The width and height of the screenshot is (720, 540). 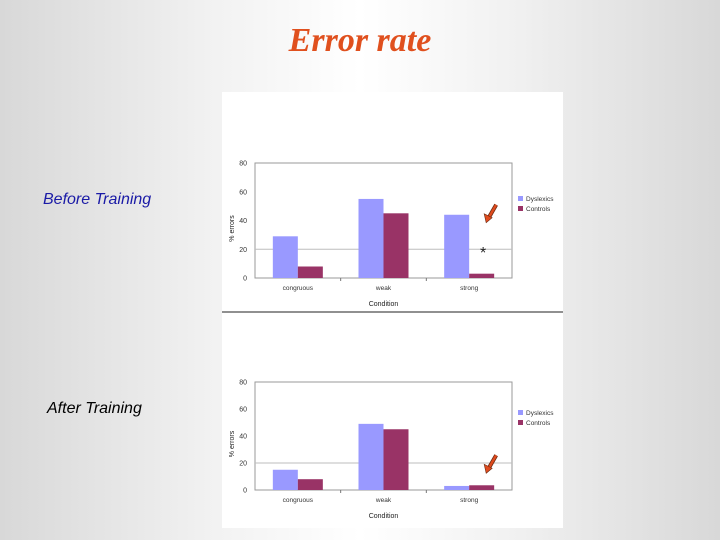 What do you see at coordinates (94, 408) in the screenshot?
I see `after-training-label: After Training` at bounding box center [94, 408].